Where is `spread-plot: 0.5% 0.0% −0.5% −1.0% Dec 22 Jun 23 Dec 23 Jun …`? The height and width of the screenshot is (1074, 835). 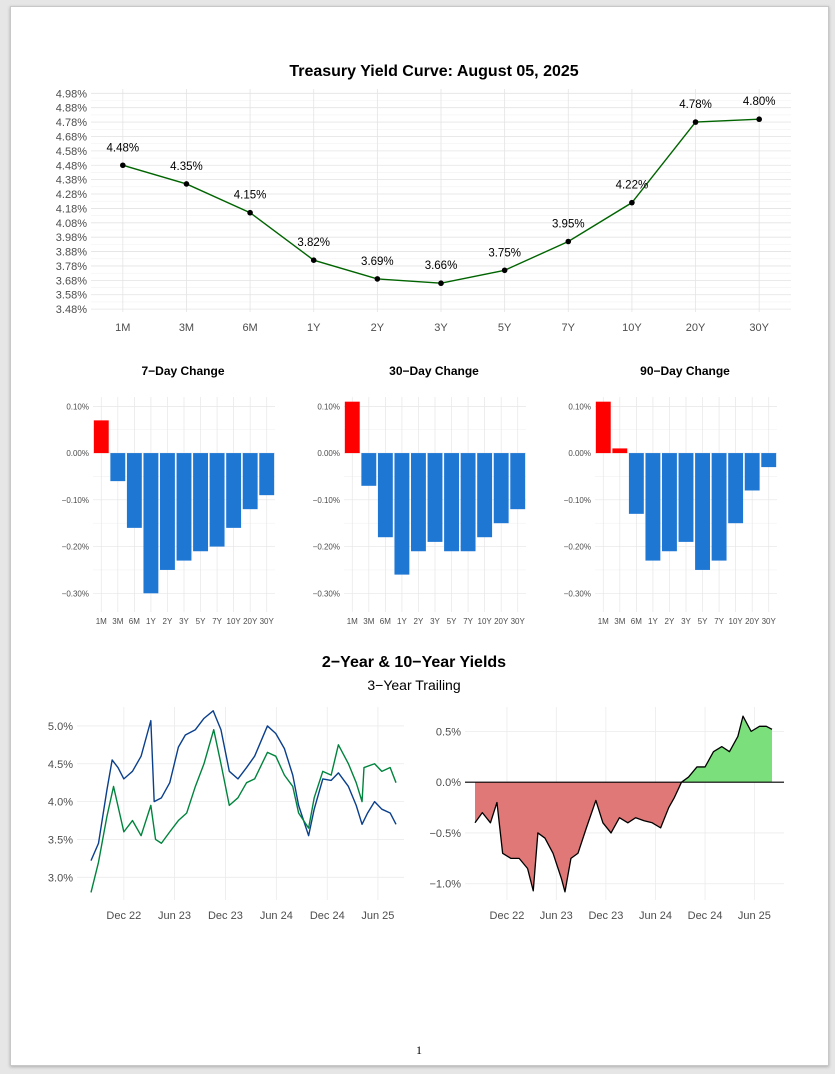 spread-plot: 0.5% 0.0% −0.5% −1.0% Dec 22 Jun 23 Dec 23 Jun … is located at coordinates (607, 814).